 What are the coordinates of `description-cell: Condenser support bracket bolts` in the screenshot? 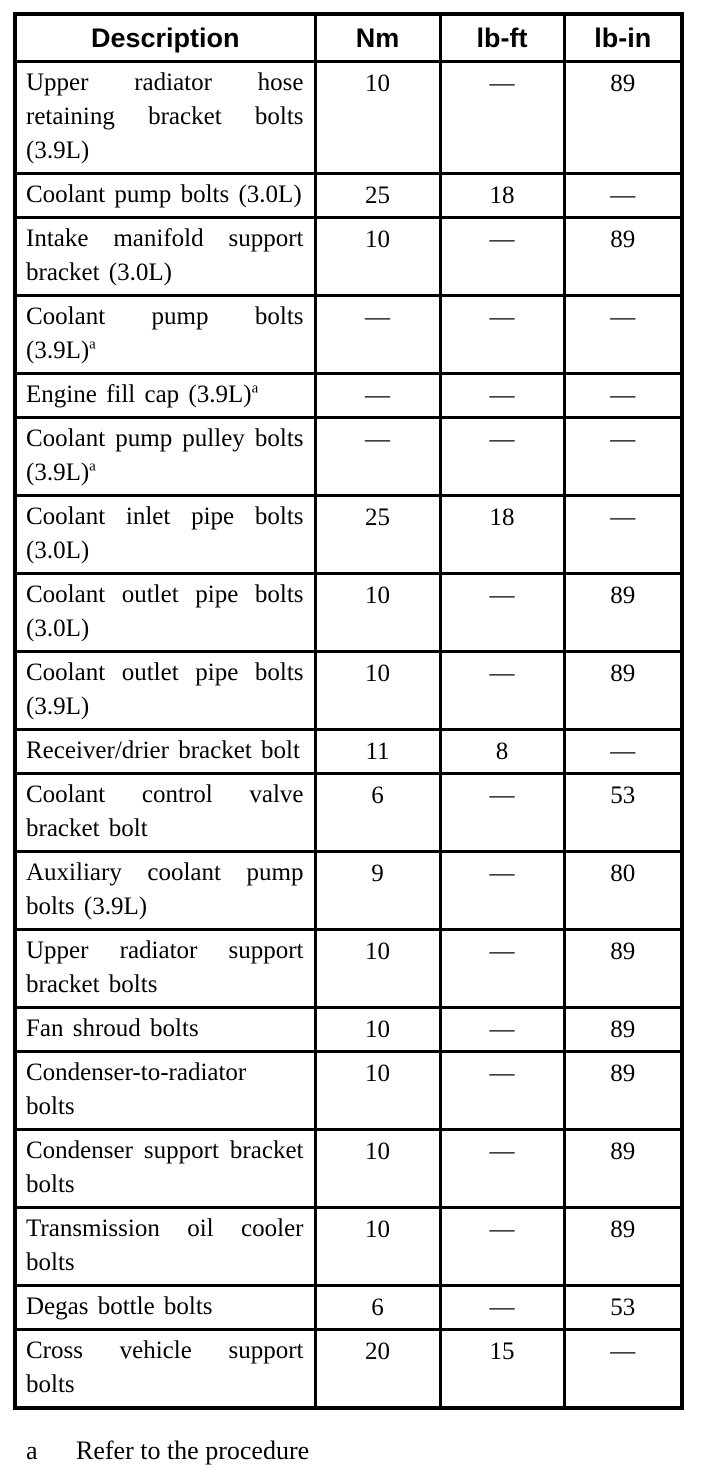 It's located at (165, 1168).